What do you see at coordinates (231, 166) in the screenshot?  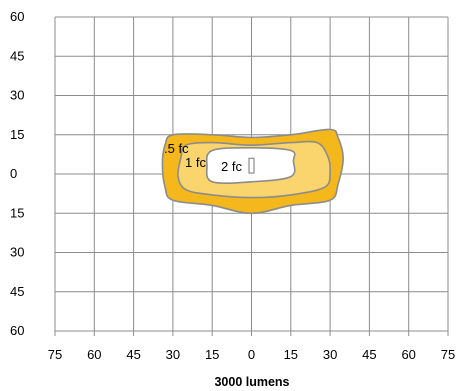 I see `contour-label: 2 fc` at bounding box center [231, 166].